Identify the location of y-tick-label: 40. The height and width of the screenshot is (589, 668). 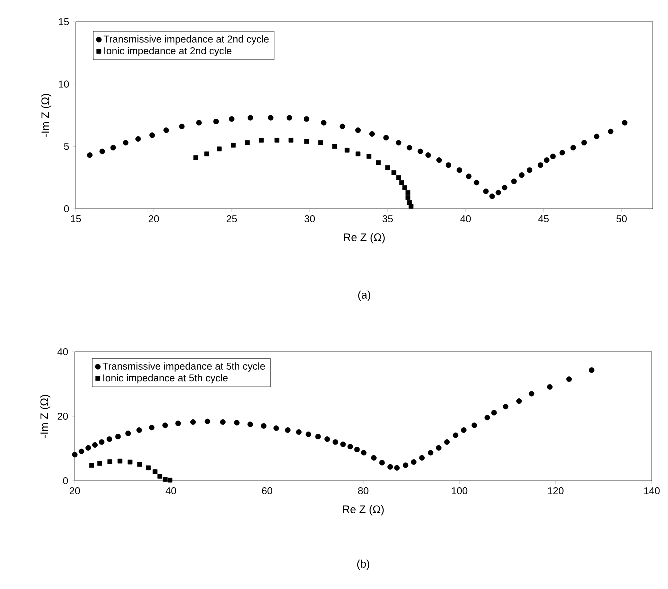
(63, 352).